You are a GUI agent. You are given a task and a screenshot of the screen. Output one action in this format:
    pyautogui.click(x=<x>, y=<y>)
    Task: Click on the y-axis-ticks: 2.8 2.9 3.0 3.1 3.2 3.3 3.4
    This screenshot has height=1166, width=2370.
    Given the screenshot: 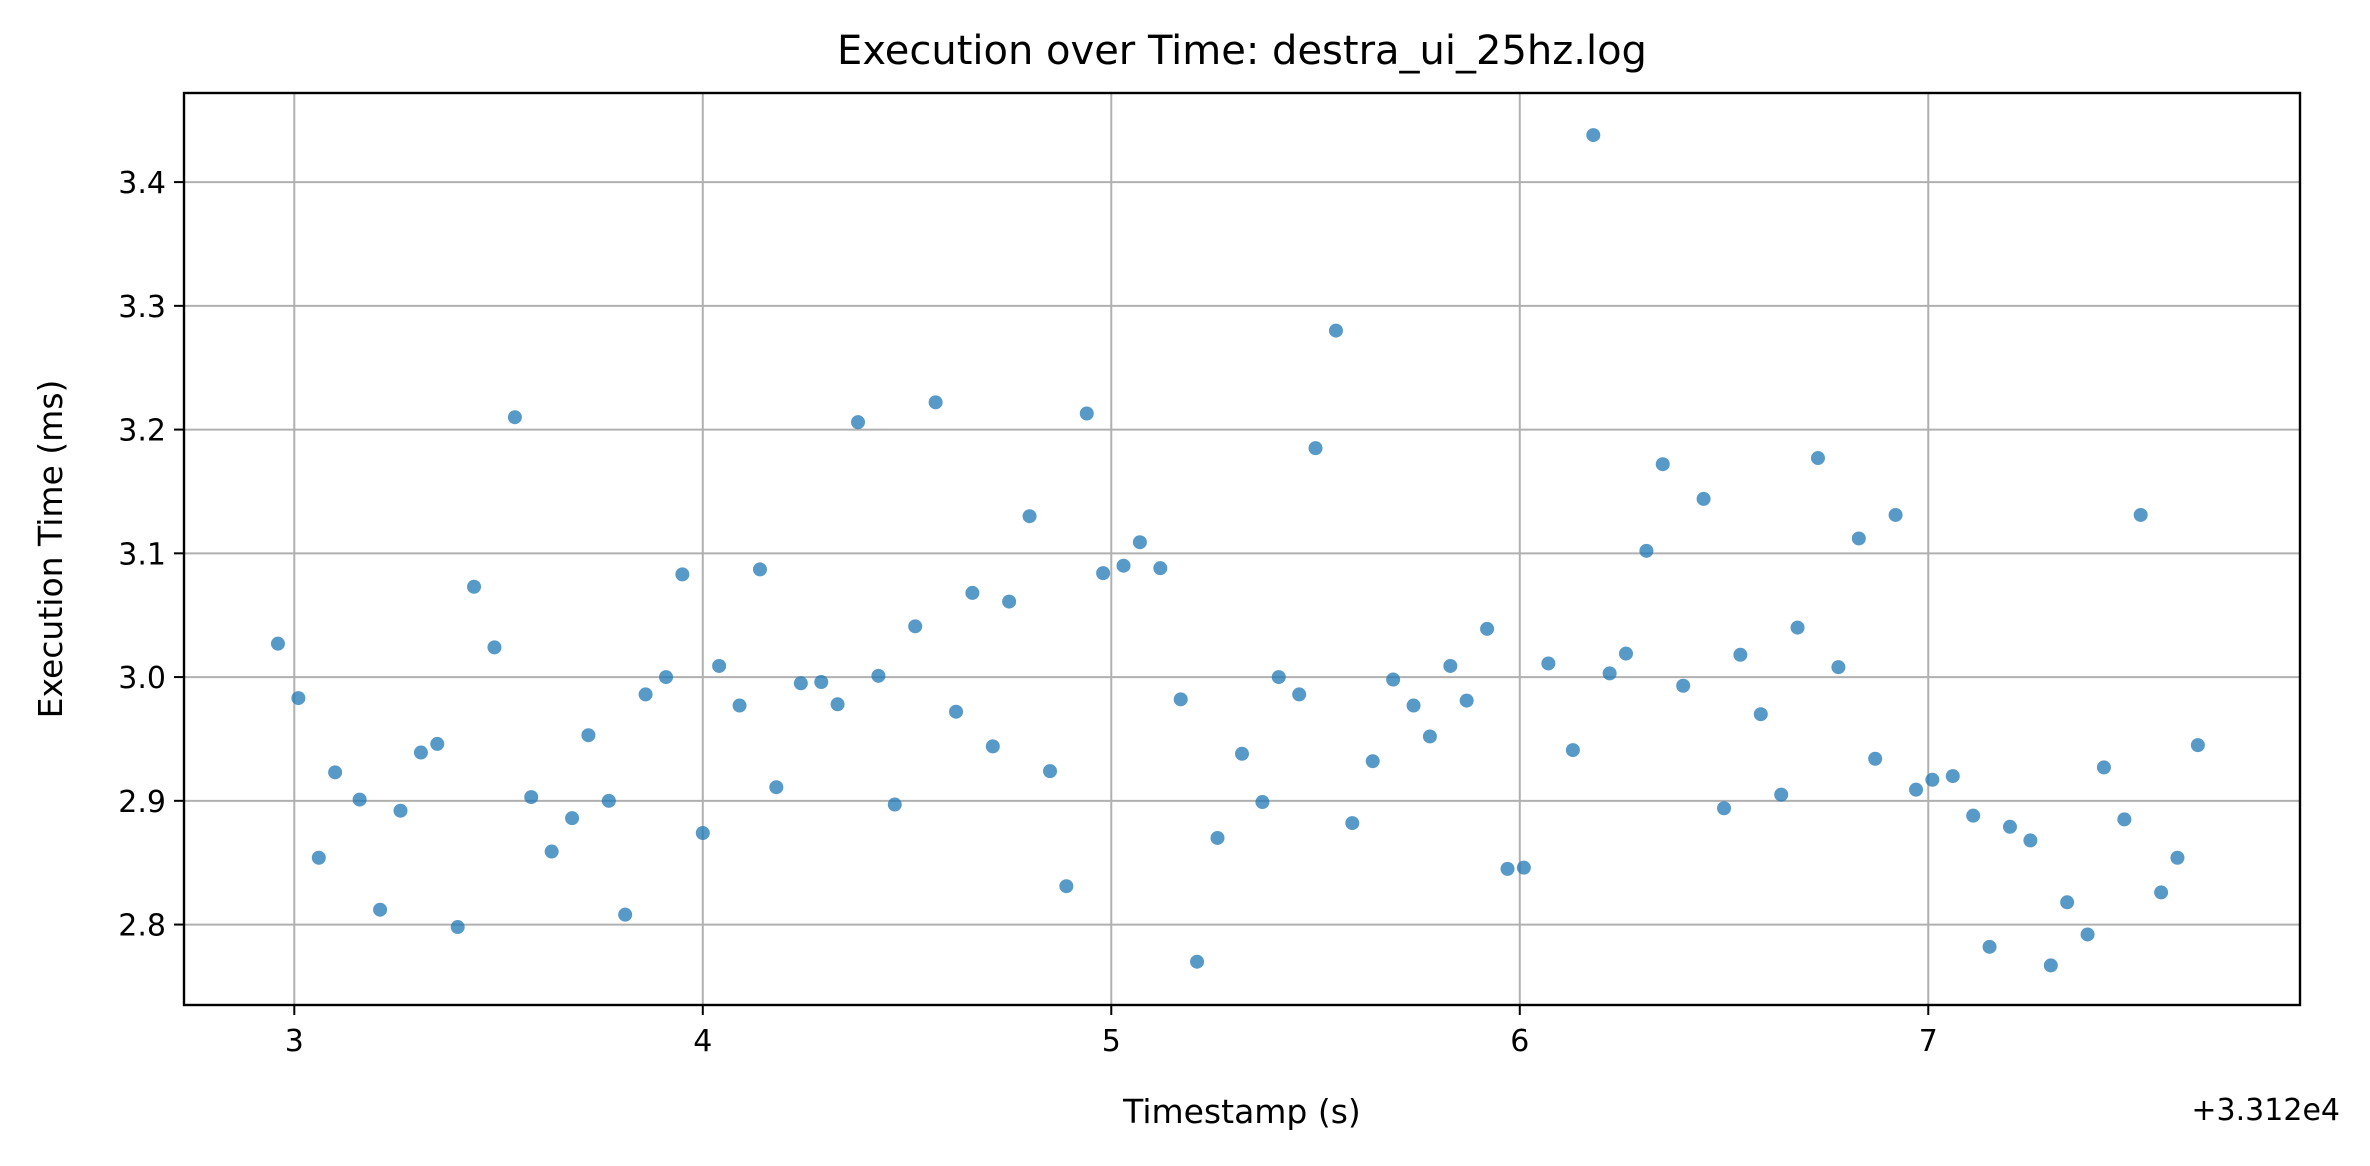 What is the action you would take?
    pyautogui.click(x=151, y=555)
    